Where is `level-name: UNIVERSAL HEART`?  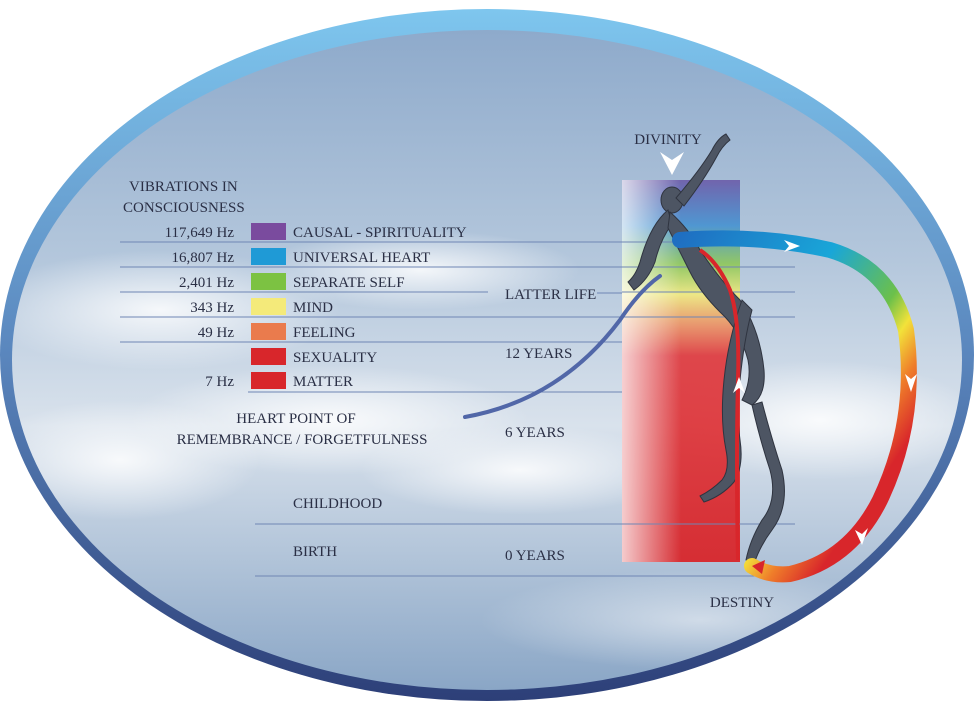
level-name: UNIVERSAL HEART is located at coordinates (361, 258).